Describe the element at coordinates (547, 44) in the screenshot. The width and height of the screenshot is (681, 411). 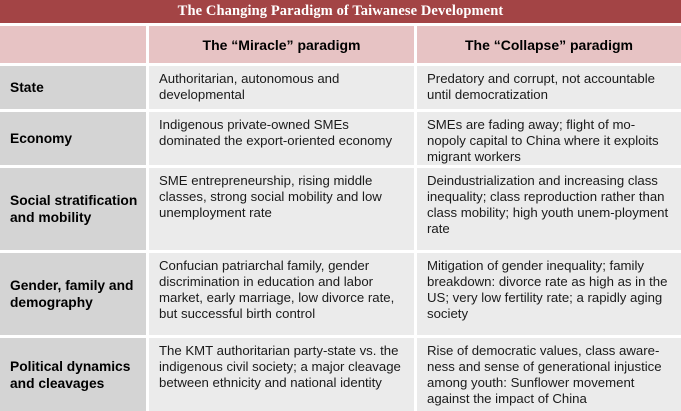
I see `column-header-collapse: The “Collapse” paradigm` at that location.